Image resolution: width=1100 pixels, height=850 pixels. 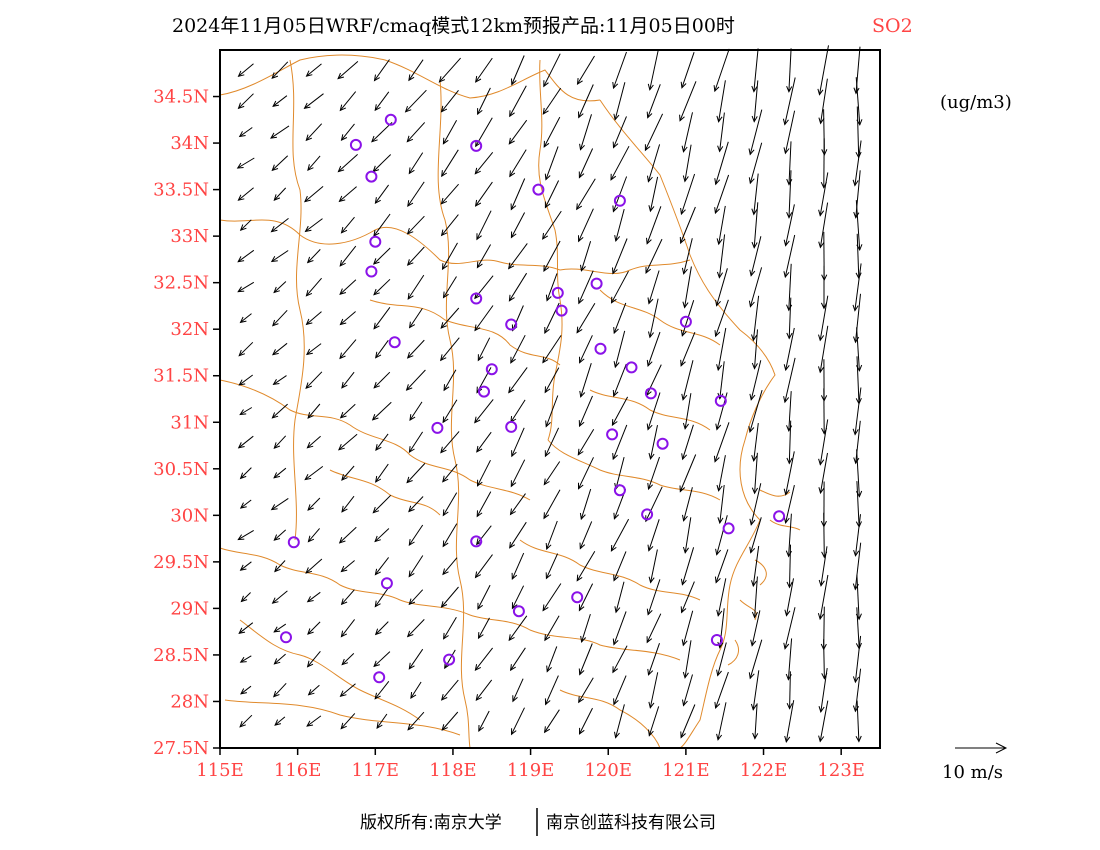 What do you see at coordinates (189, 515) in the screenshot?
I see `lat-tick-label: 30N` at bounding box center [189, 515].